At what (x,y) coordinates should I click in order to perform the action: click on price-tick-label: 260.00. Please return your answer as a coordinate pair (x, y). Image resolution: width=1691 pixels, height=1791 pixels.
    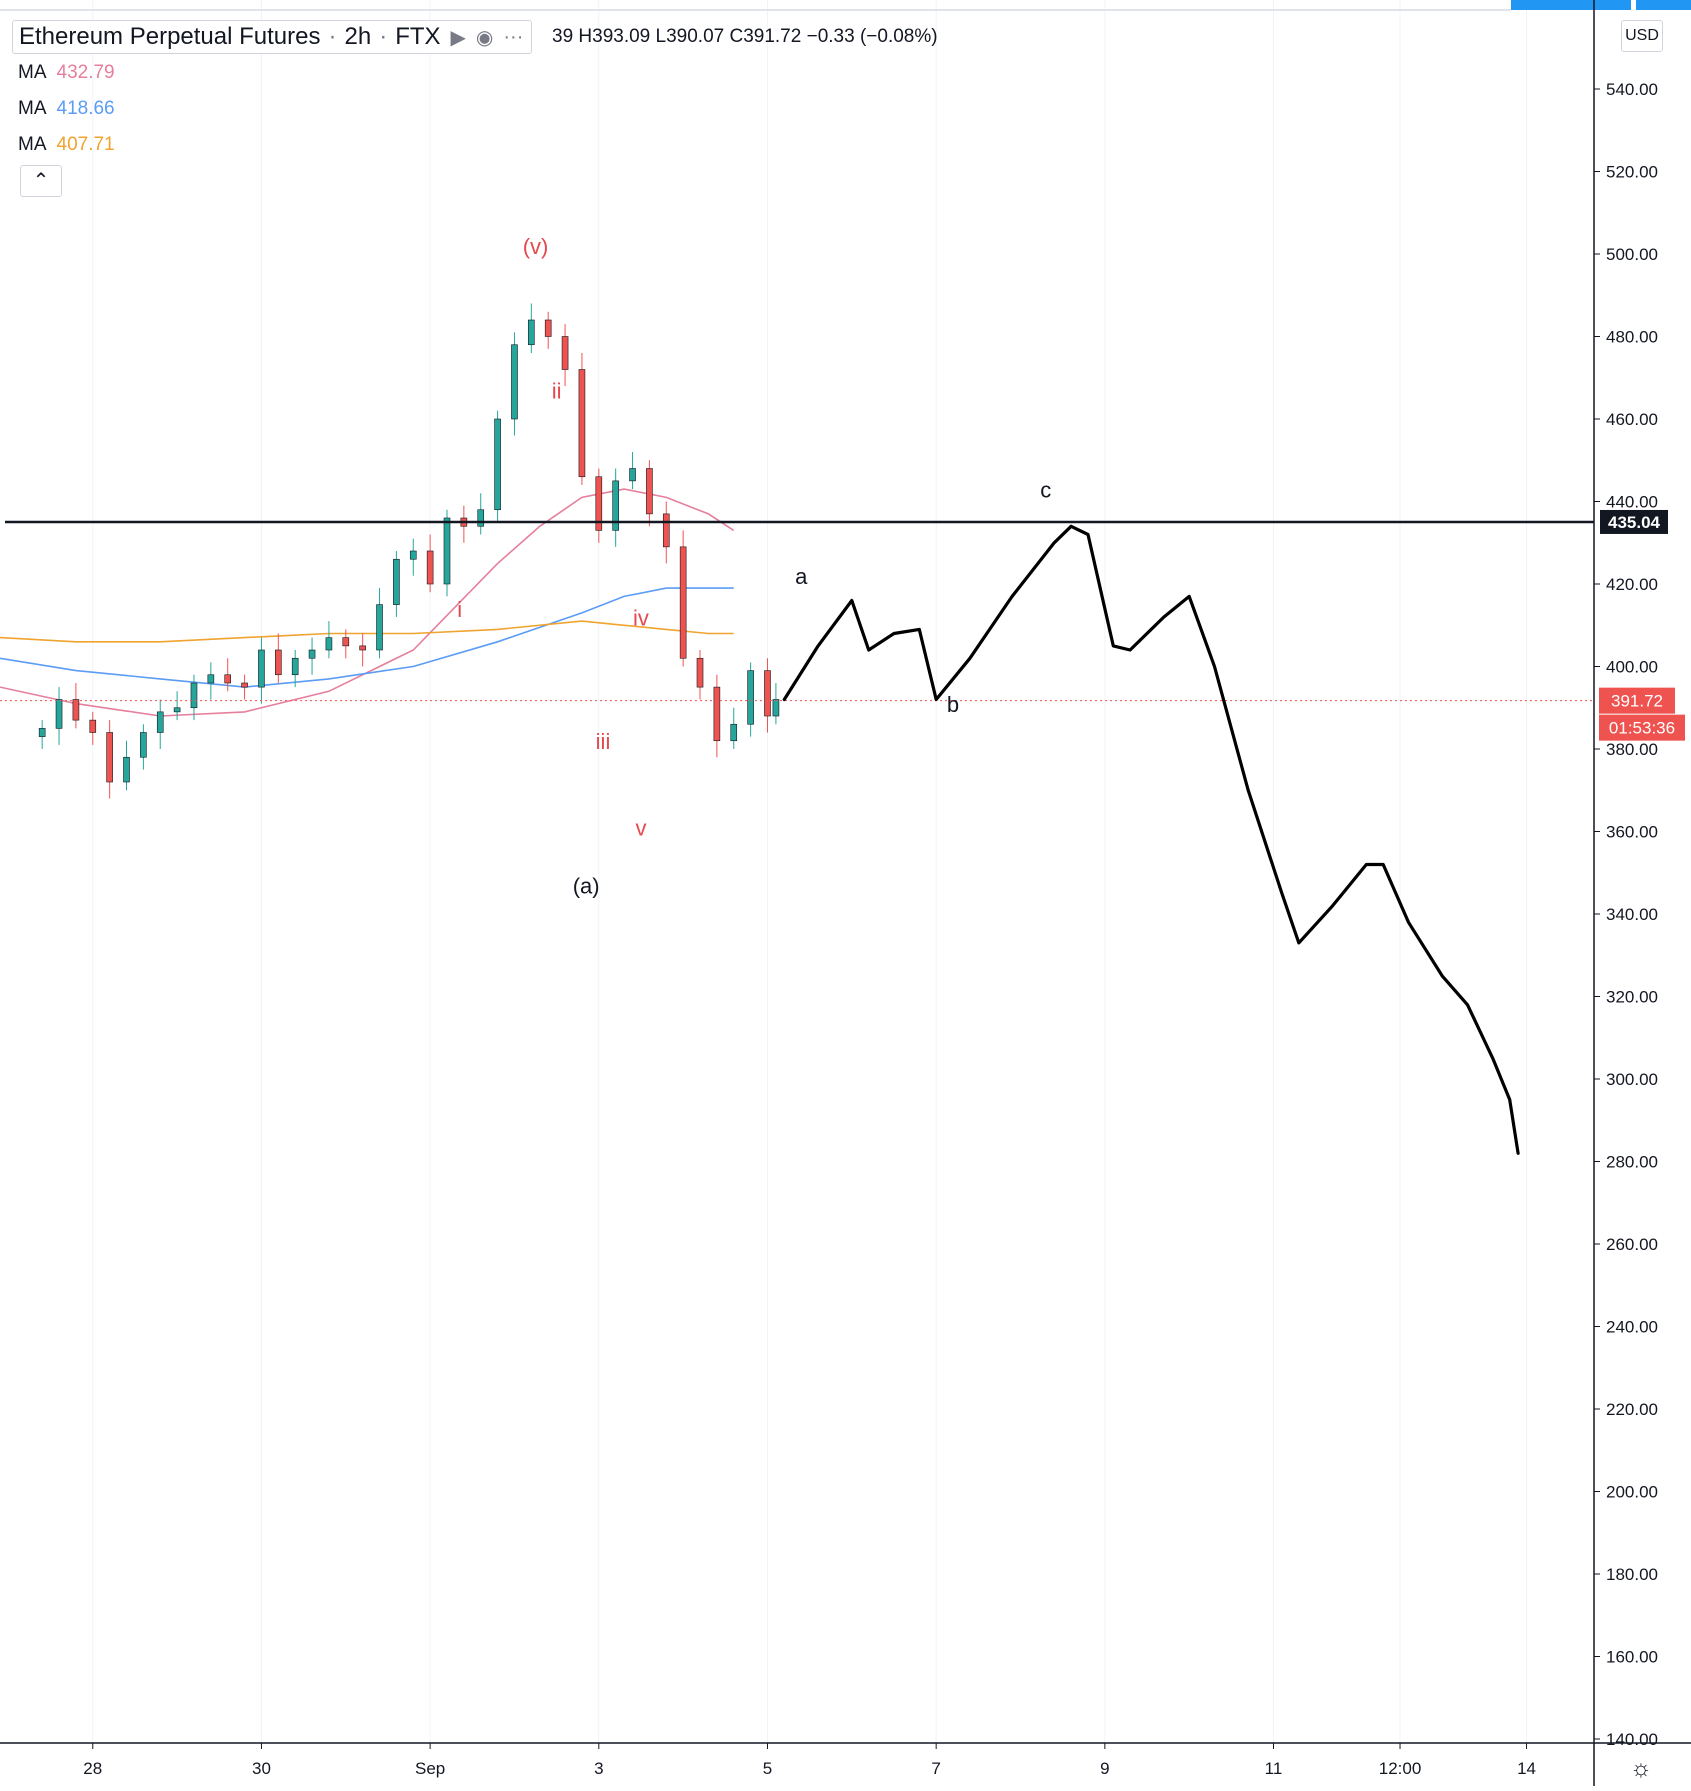
    Looking at the image, I should click on (1632, 1244).